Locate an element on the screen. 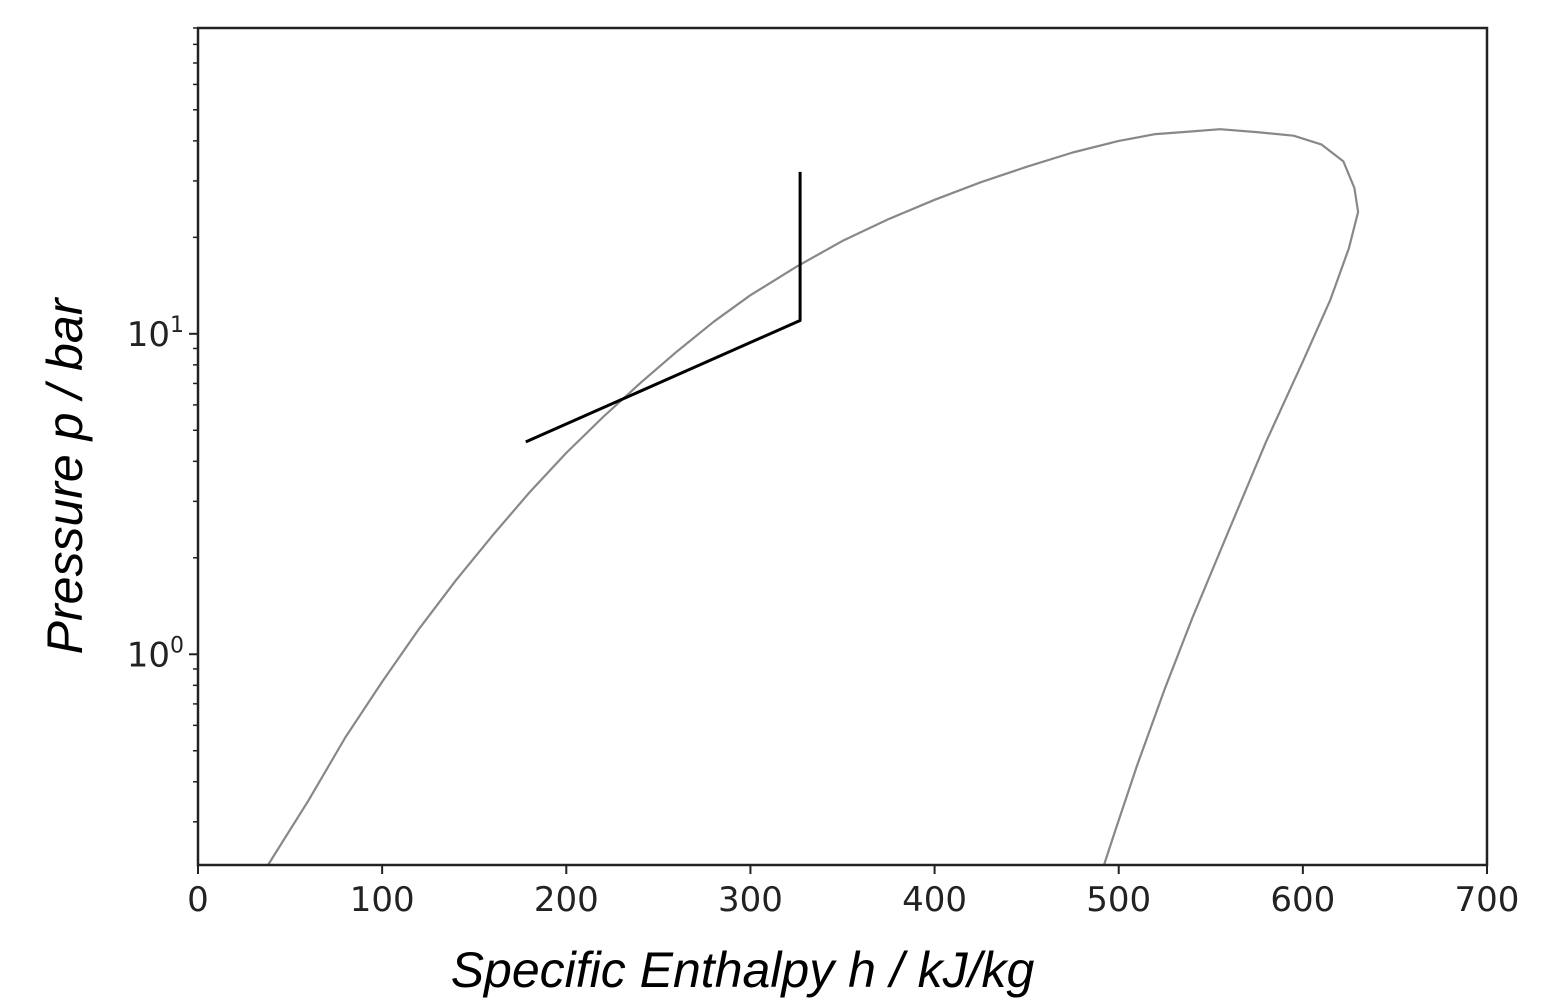 This screenshot has height=1004, width=1541. x-tick-labels: 0 100 200 300 400 500 600 700 is located at coordinates (853, 900).